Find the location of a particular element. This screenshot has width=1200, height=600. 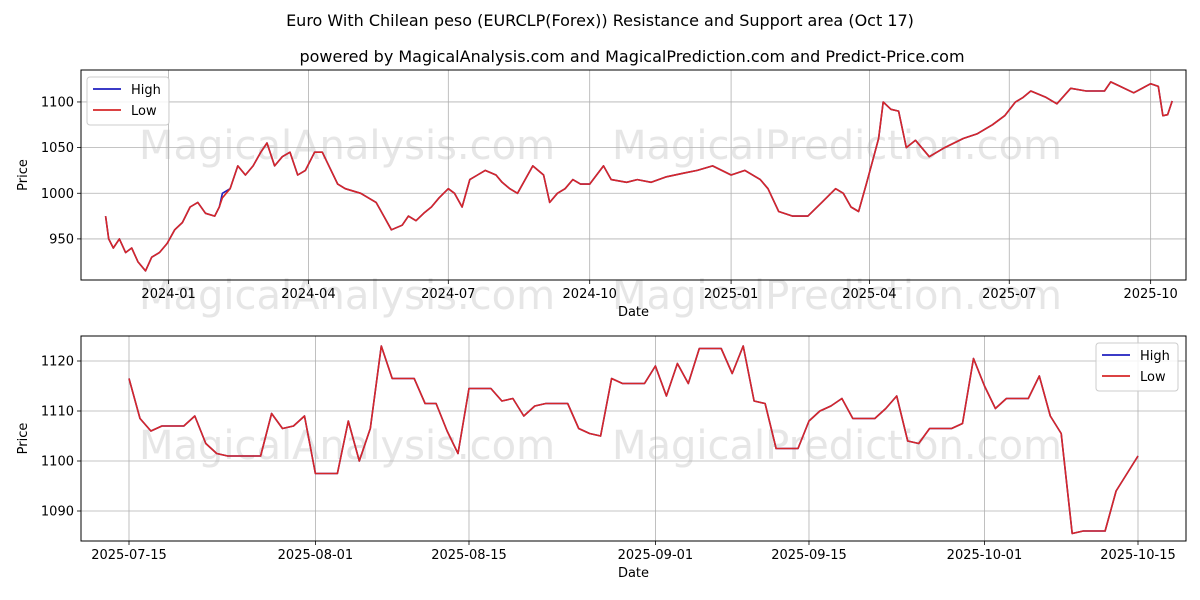

x-tick-label: 2024-07 is located at coordinates (448, 294).